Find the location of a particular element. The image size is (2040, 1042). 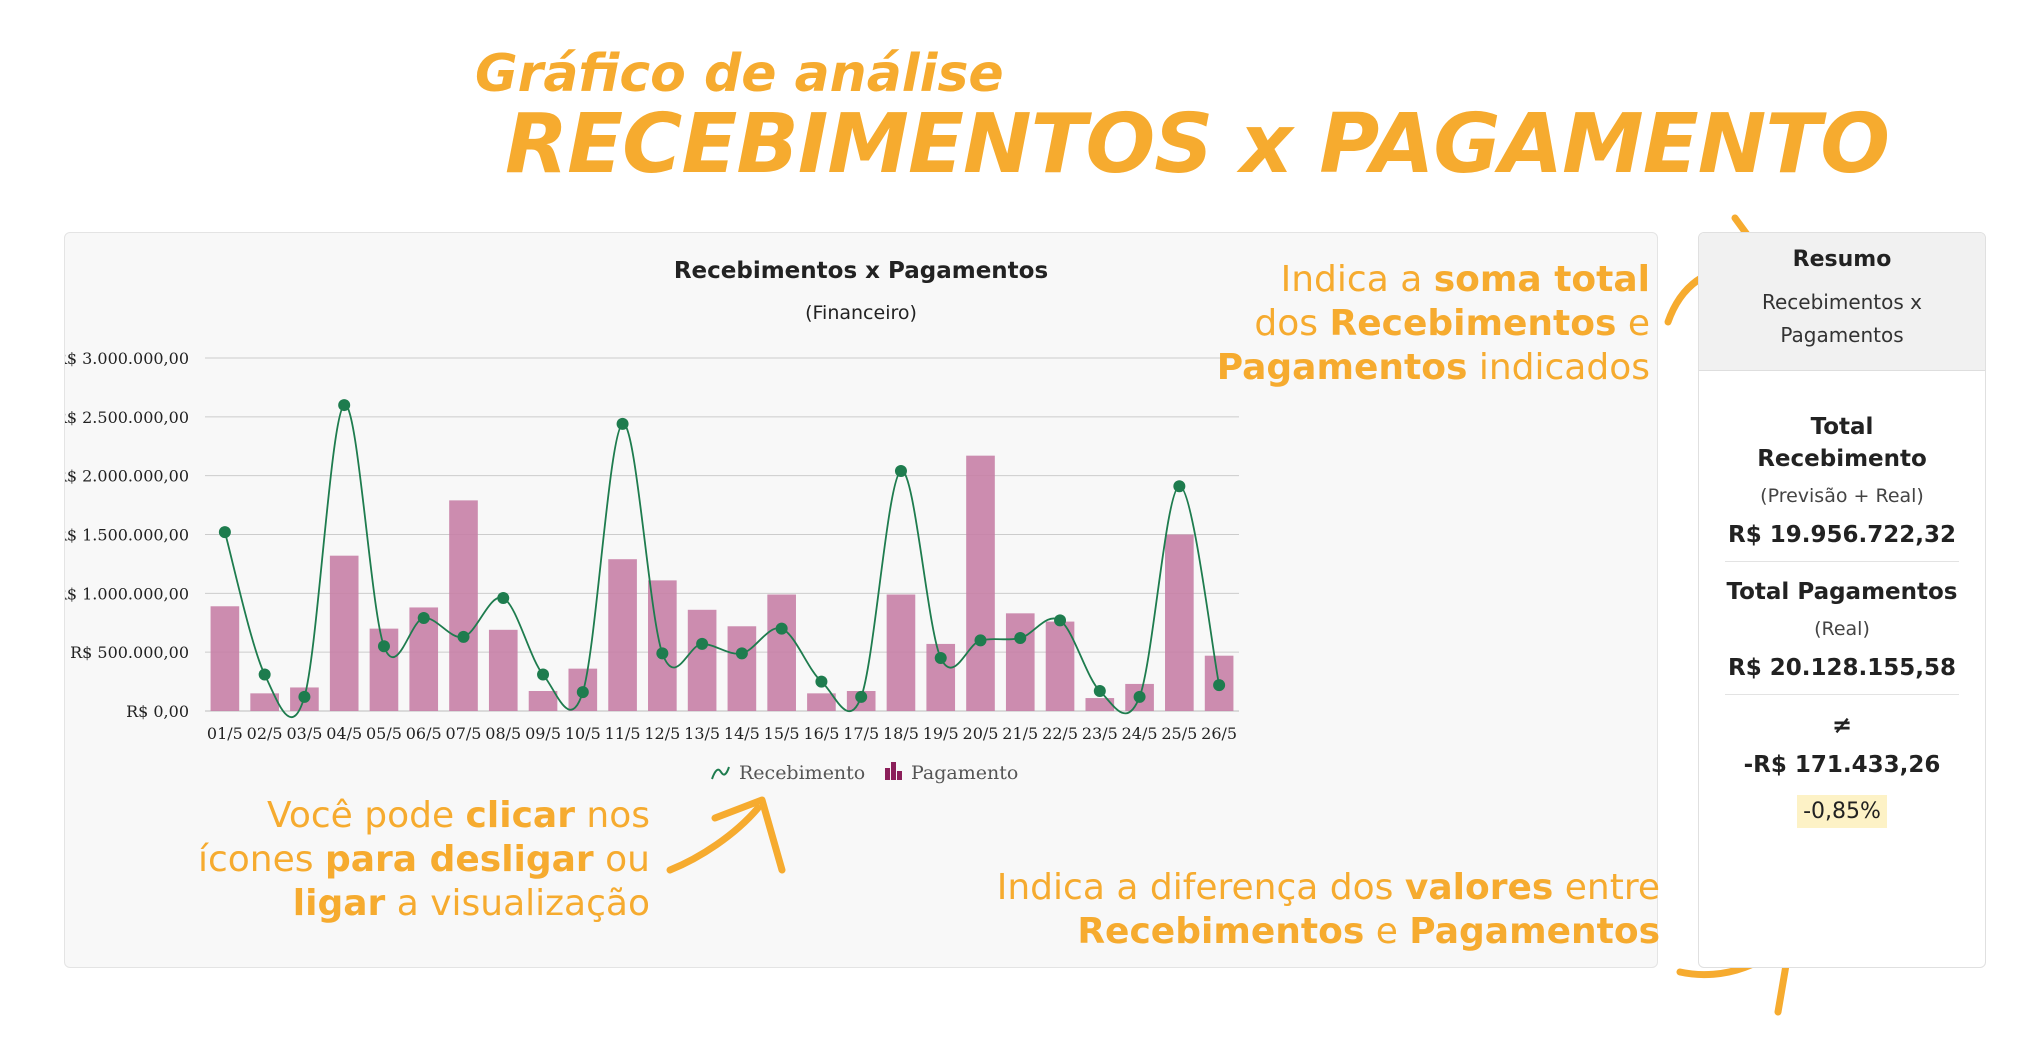

legend-item-recebimento: Recebimento is located at coordinates (788, 773).